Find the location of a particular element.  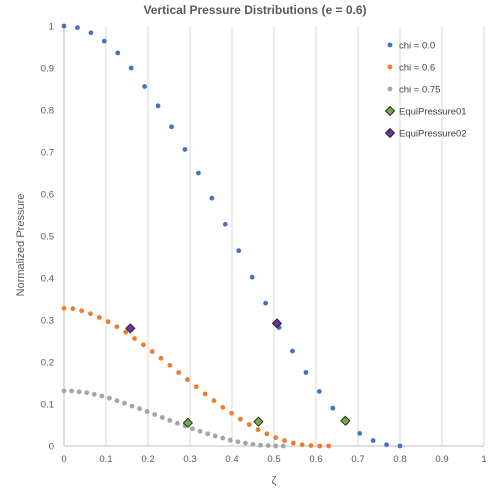

y-tick-label: 0.8 is located at coordinates (47, 111).